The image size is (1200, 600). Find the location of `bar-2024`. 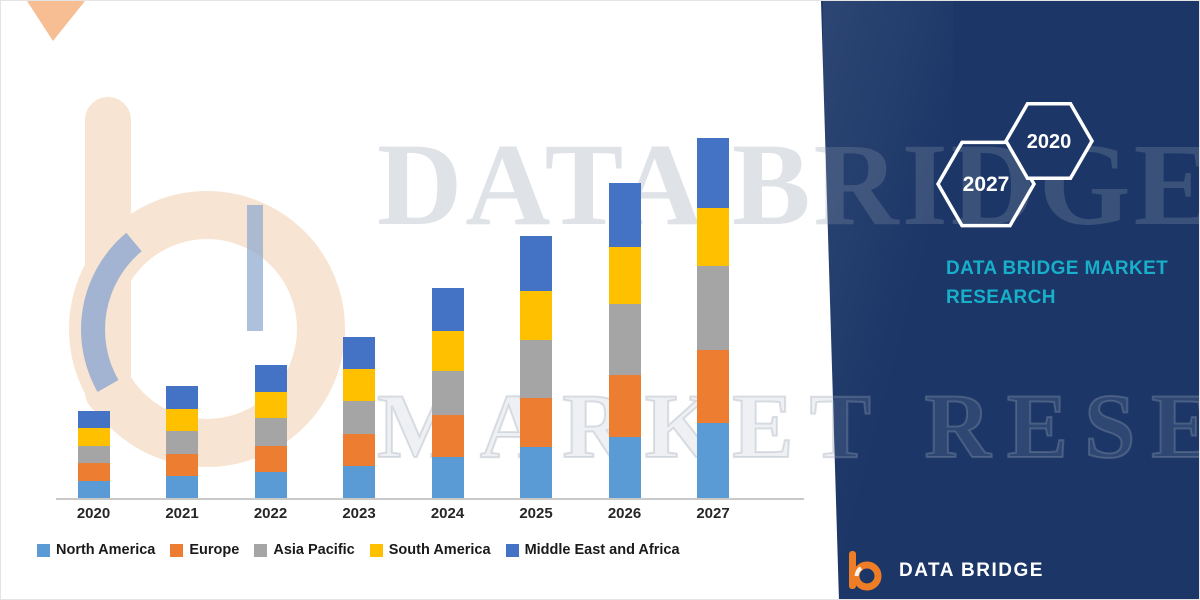

bar-2024 is located at coordinates (447, 392).